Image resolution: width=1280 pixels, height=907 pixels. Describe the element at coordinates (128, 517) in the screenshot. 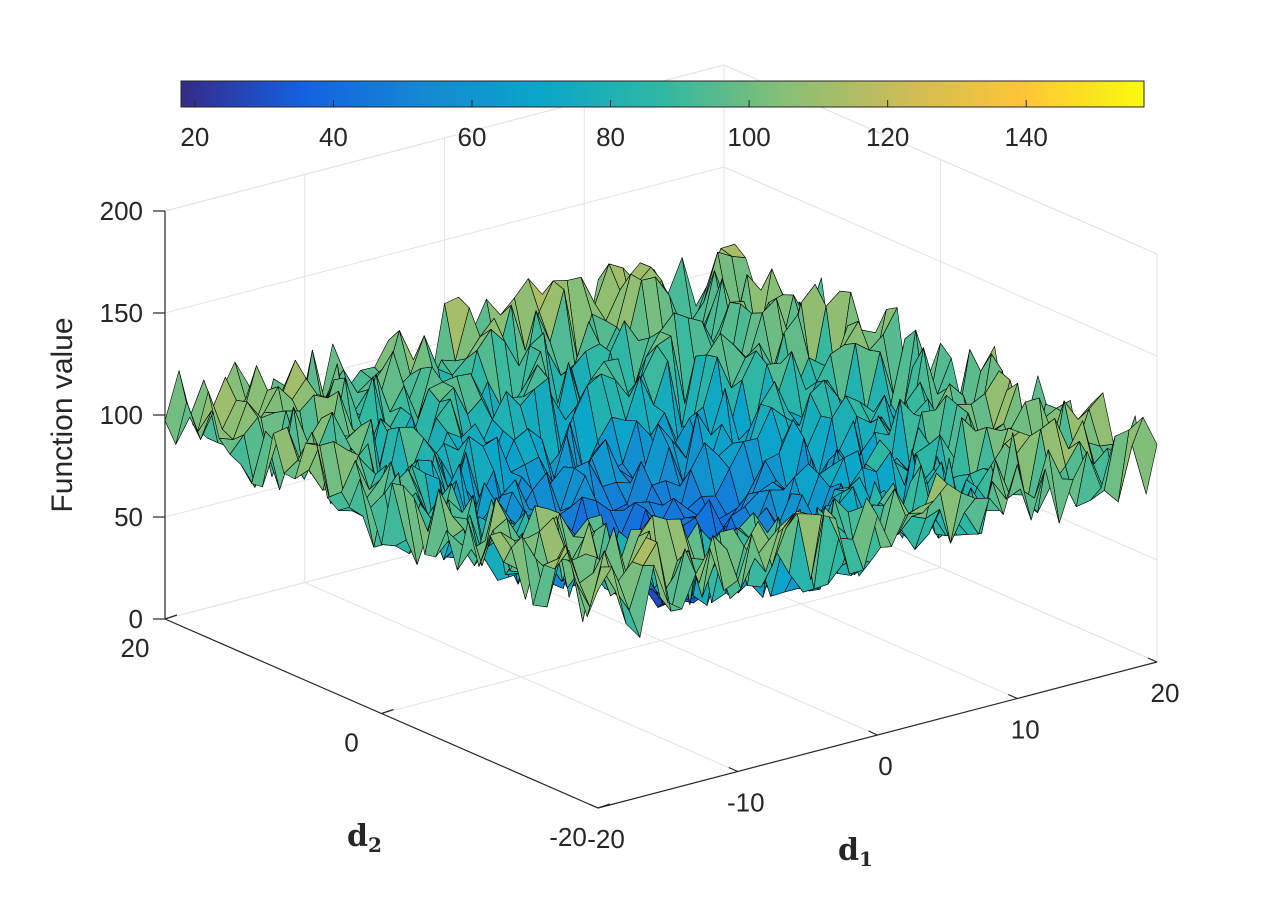

I see `z-tick-label: 50` at that location.